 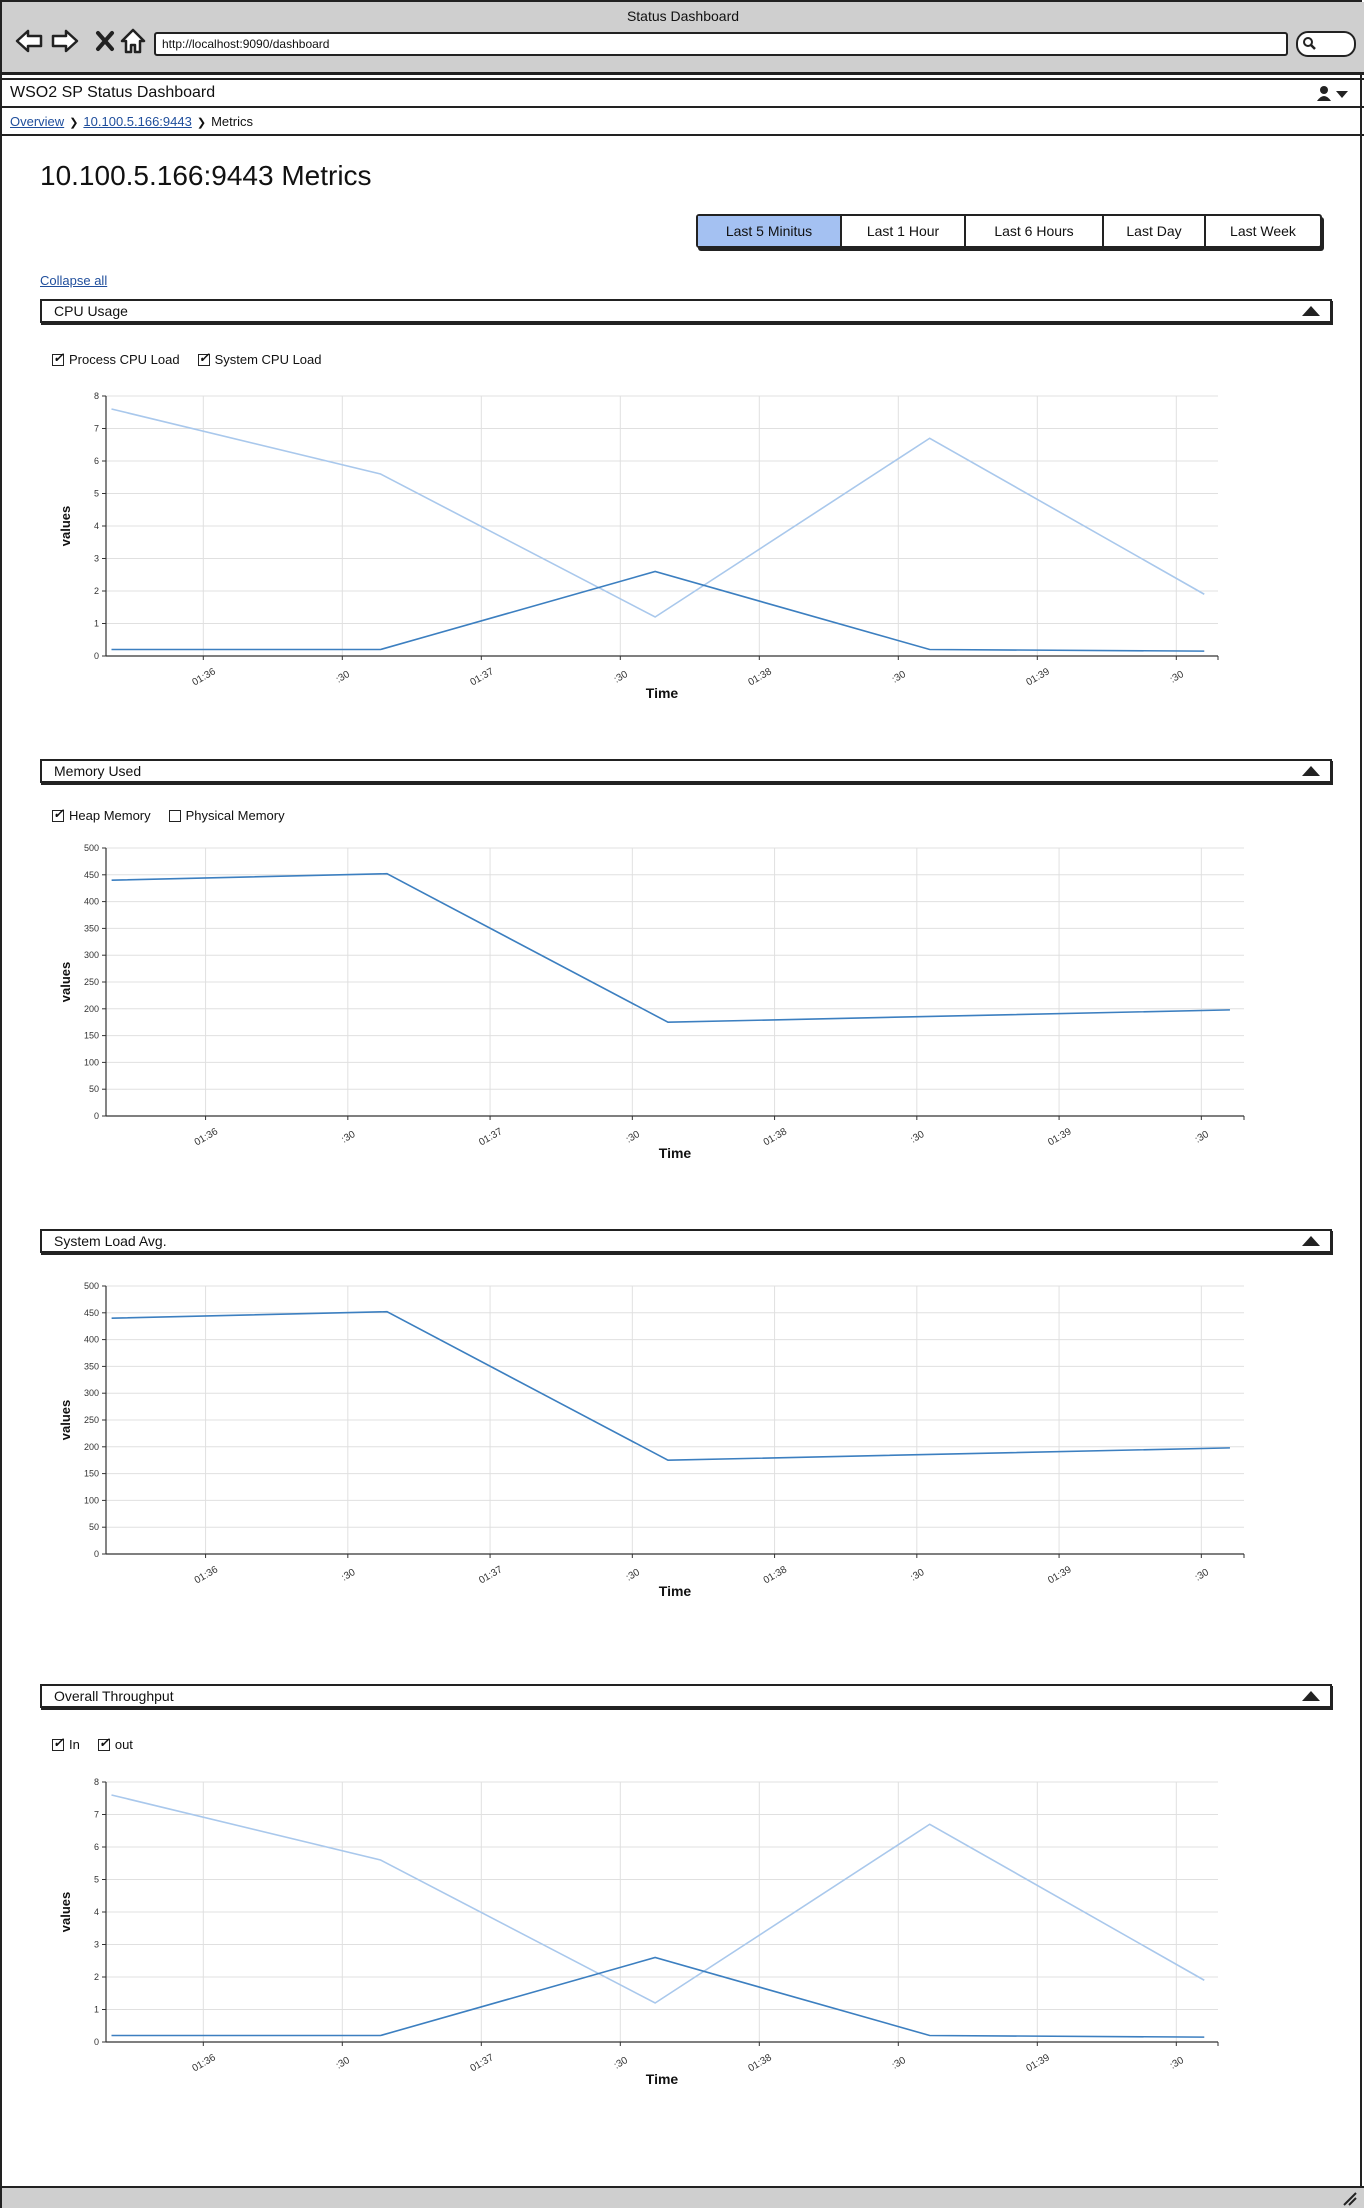 I want to click on forward-icon, so click(x=65, y=41).